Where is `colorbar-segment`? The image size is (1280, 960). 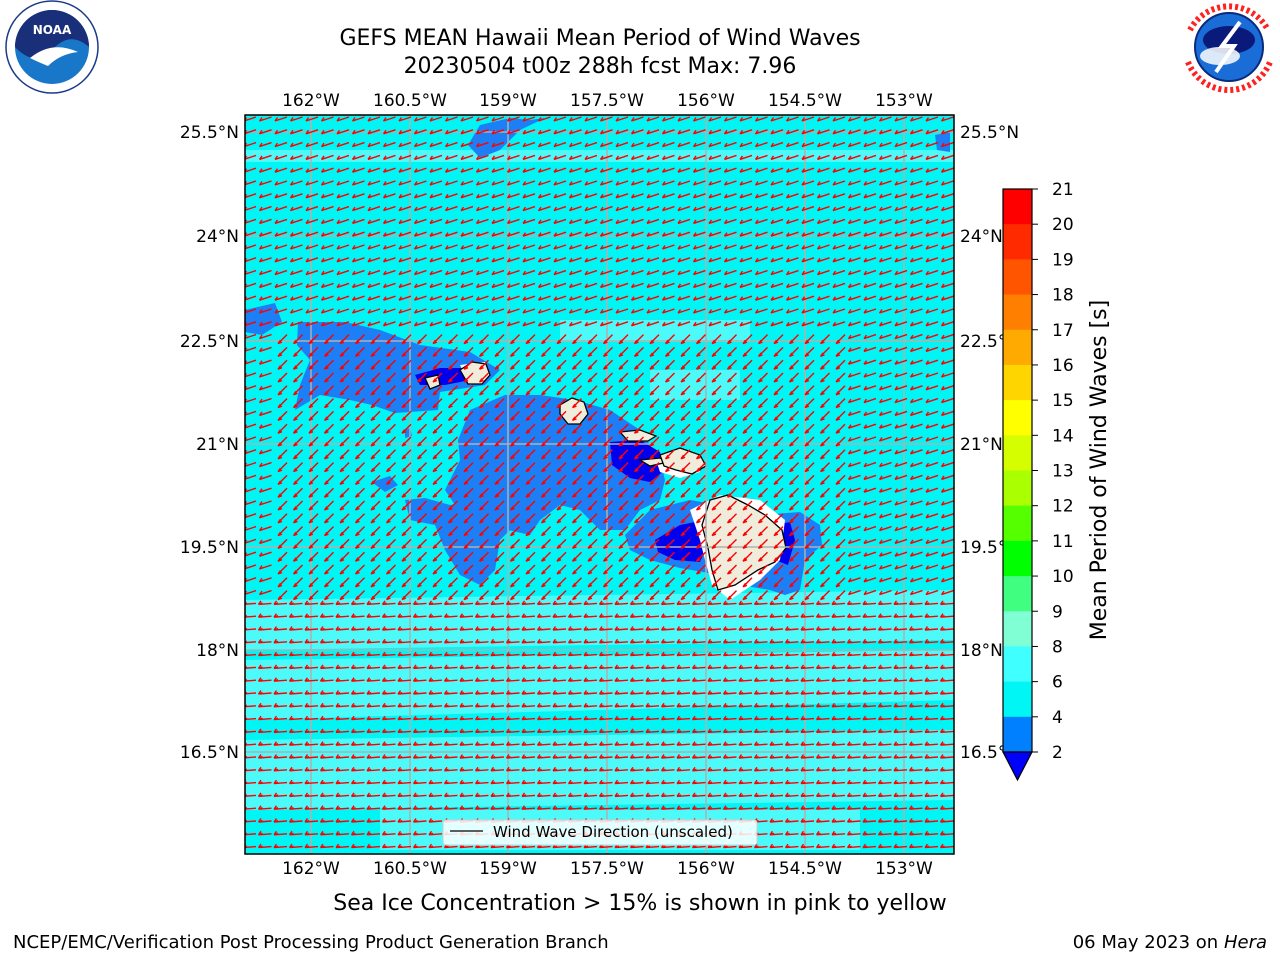 colorbar-segment is located at coordinates (1017, 558).